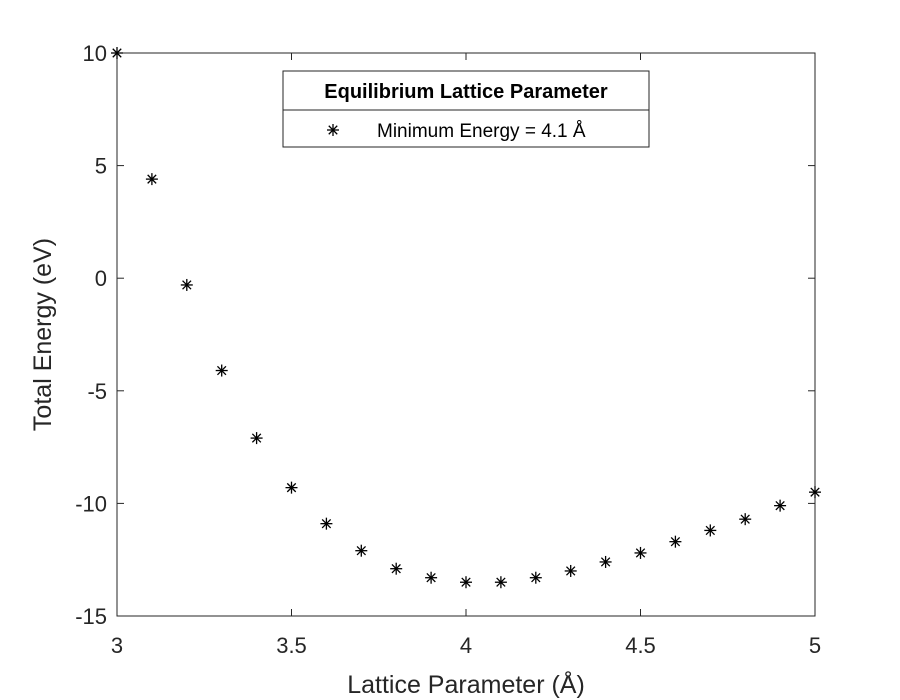 This screenshot has height=700, width=900. Describe the element at coordinates (815, 645) in the screenshot. I see `x-tick-label: 5` at that location.